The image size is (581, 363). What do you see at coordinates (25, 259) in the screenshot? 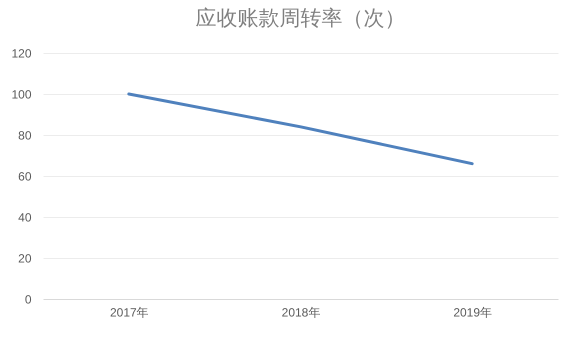
I see `y-tick-label: 20` at bounding box center [25, 259].